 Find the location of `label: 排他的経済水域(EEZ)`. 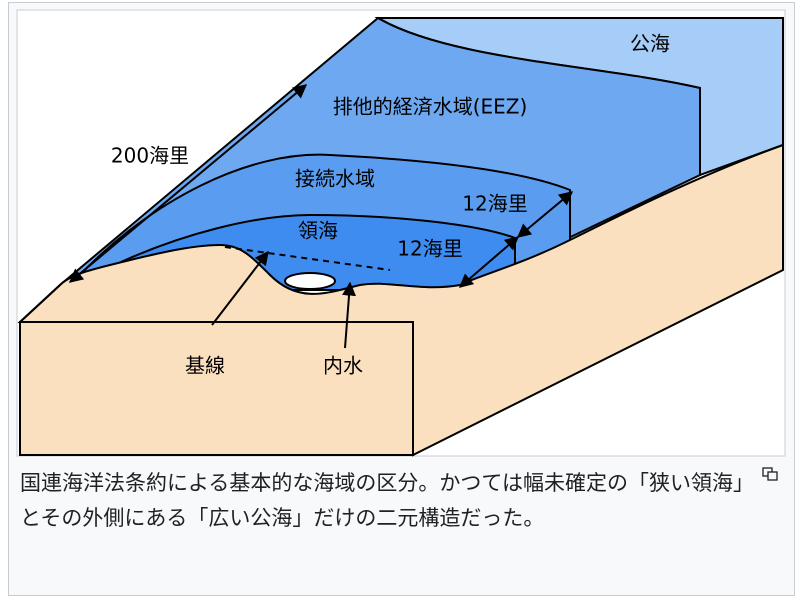

label: 排他的経済水域(EEZ) is located at coordinates (430, 107).